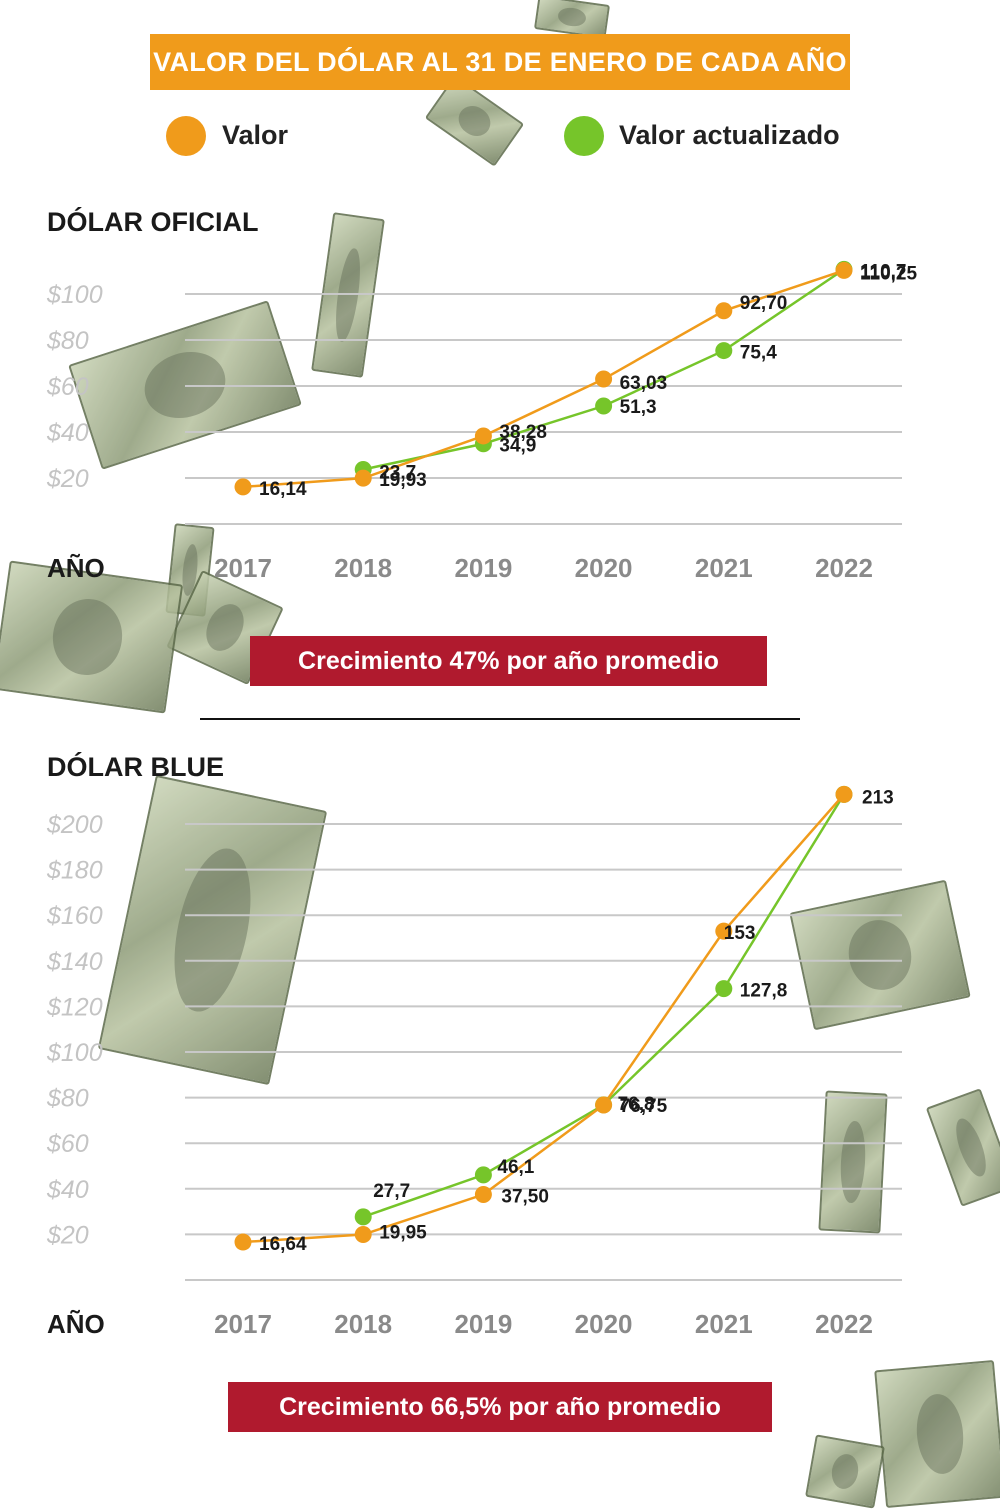 This screenshot has width=1000, height=1509. Describe the element at coordinates (135, 767) in the screenshot. I see `chart-title-blue: DÓLAR BLUE` at that location.